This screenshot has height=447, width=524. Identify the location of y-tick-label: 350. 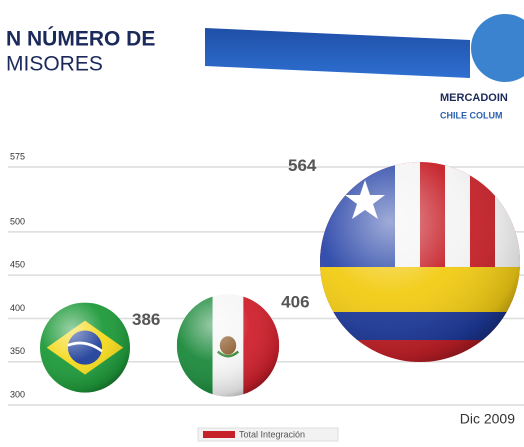
(17, 351).